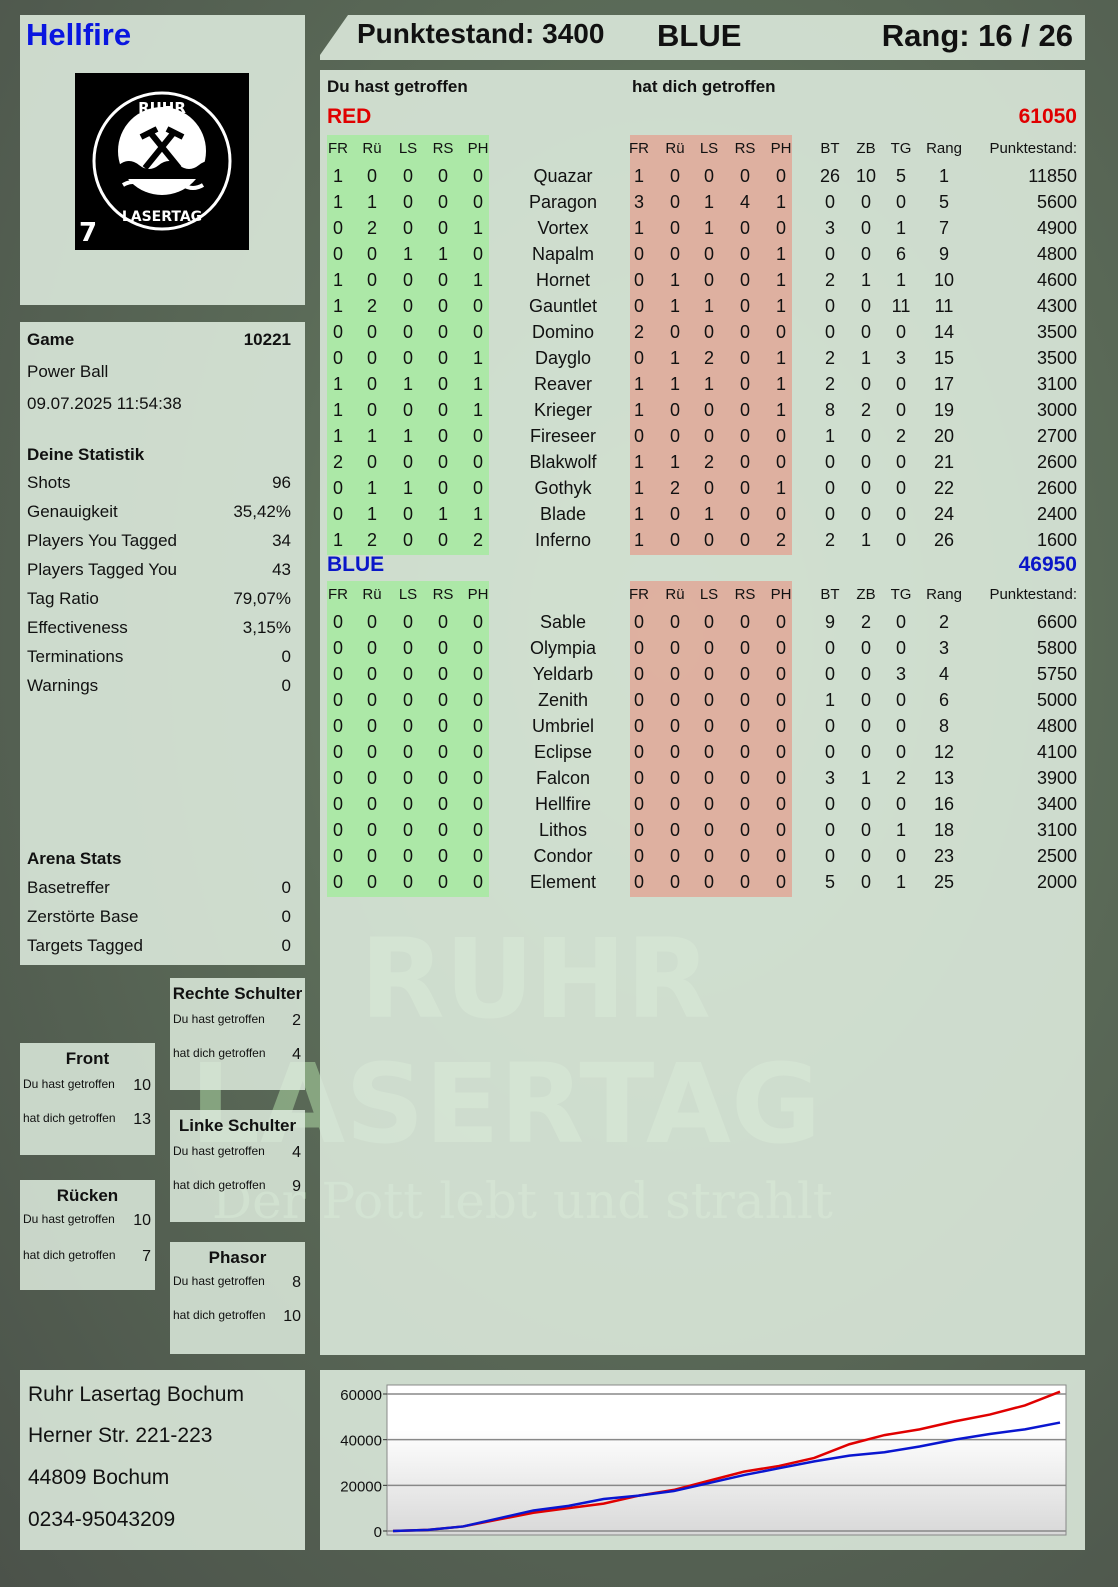 The width and height of the screenshot is (1118, 1587). Describe the element at coordinates (639, 202) in the screenshot. I see `hit-you-cell: 3` at that location.